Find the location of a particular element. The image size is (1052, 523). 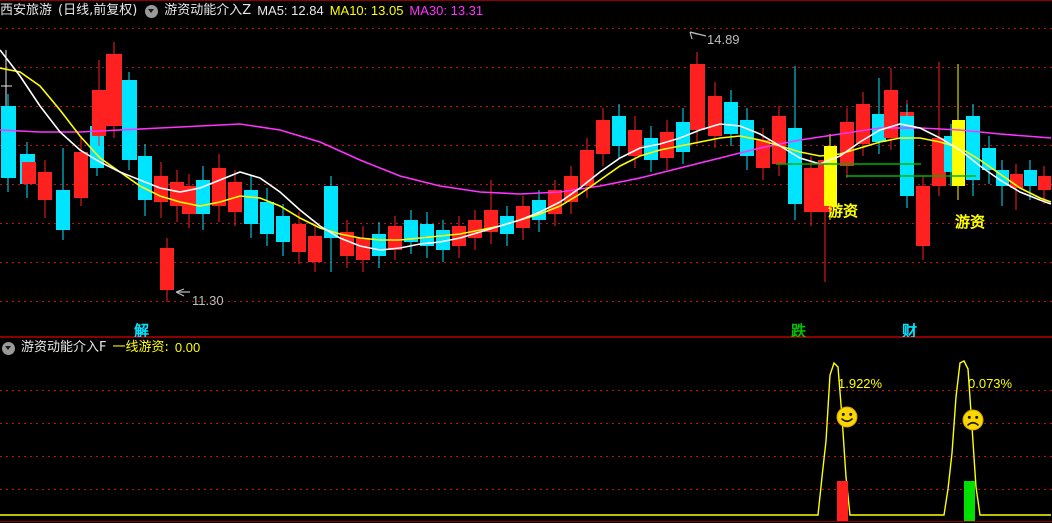

pane-bottom-rule is located at coordinates (526, 521).